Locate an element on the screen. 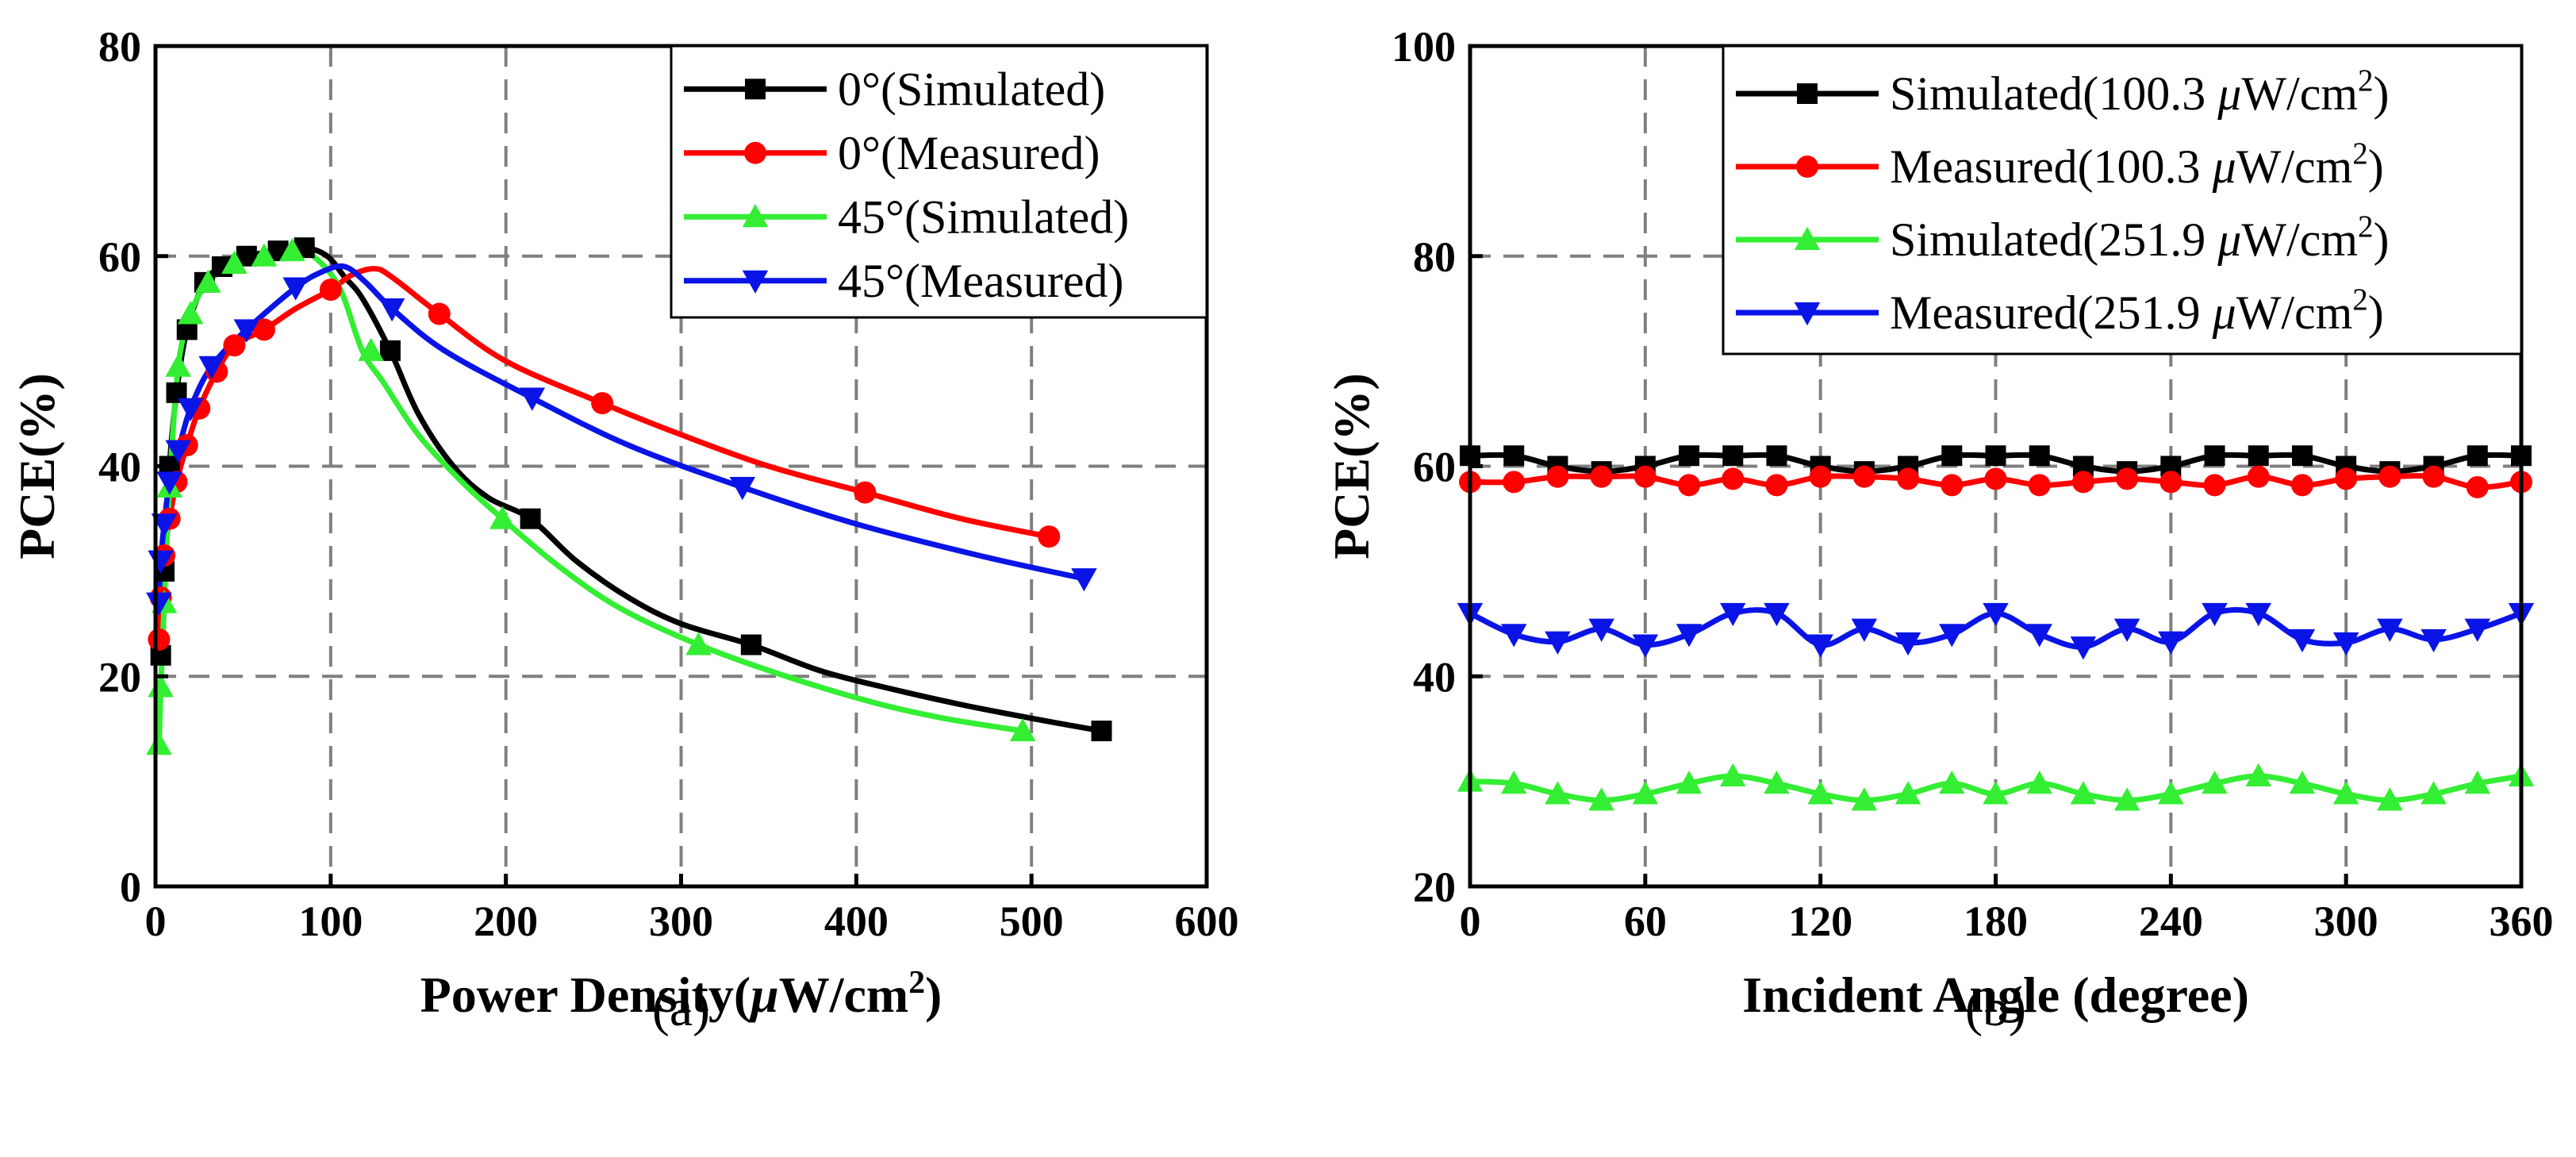  x-tick-label: 60 is located at coordinates (1645, 921).